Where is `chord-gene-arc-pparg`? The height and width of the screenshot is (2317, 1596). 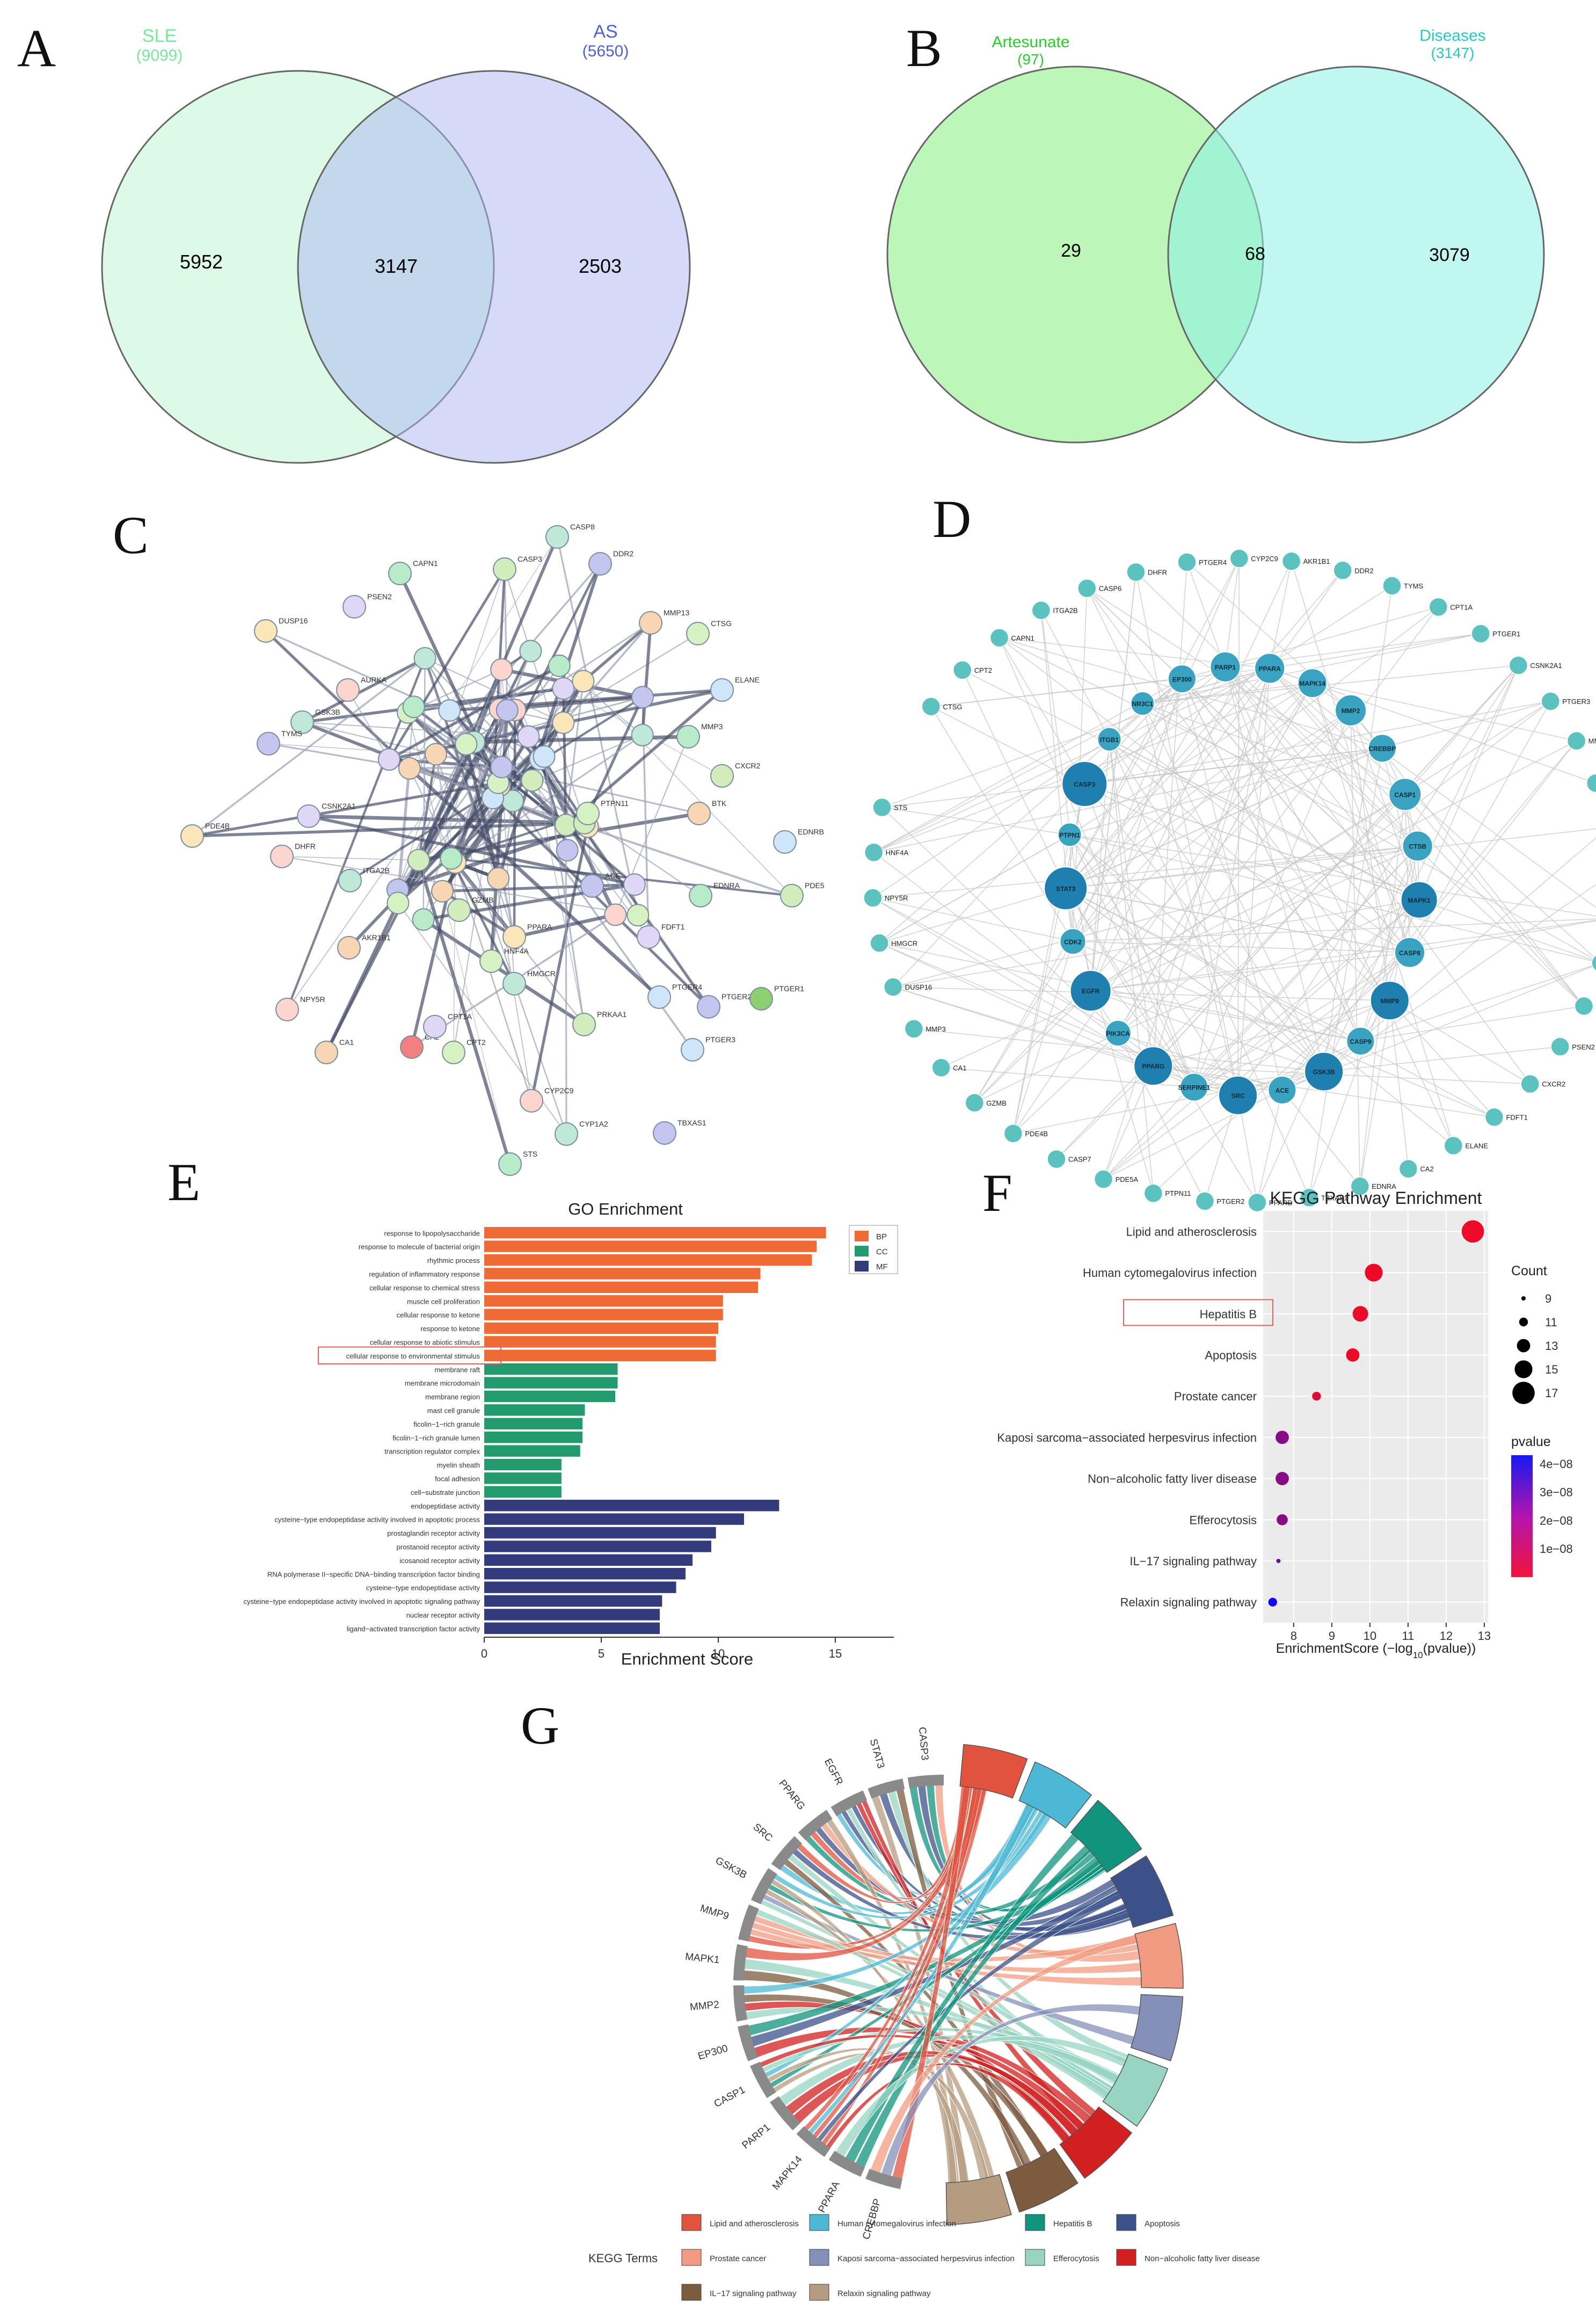 chord-gene-arc-pparg is located at coordinates (815, 1825).